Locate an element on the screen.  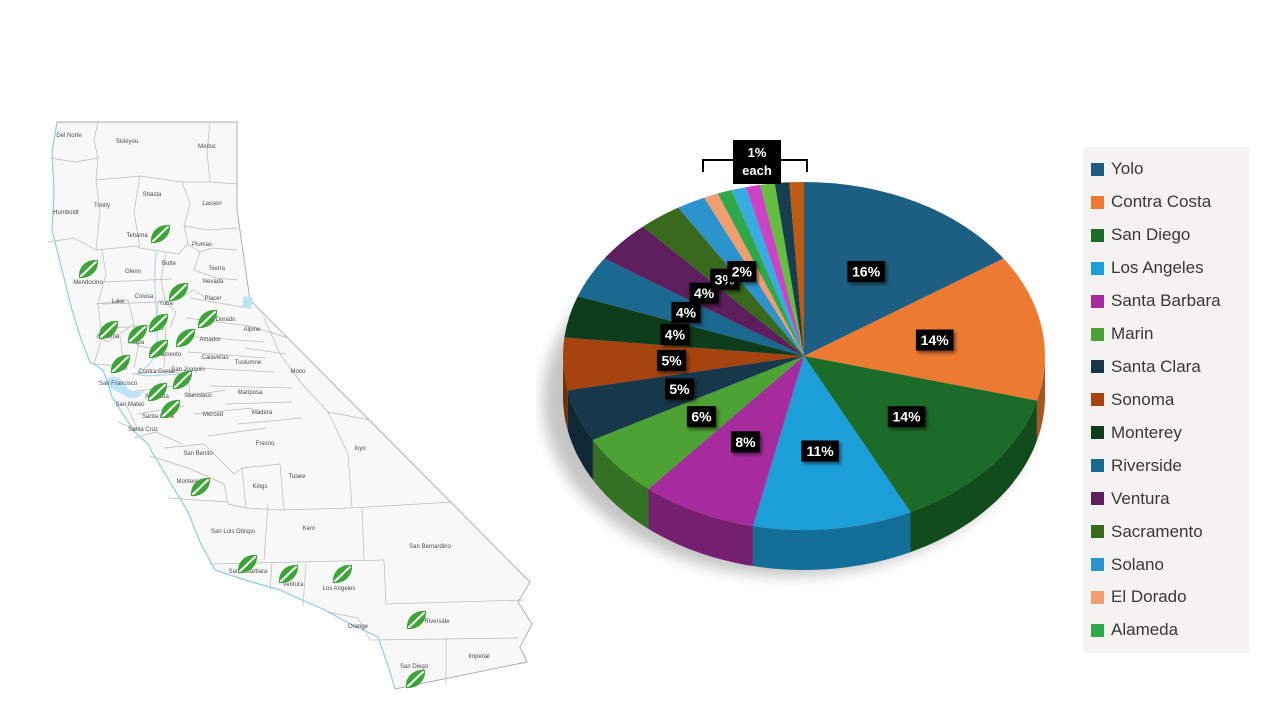
legend-item-sacramento: Sacramento is located at coordinates (1166, 532).